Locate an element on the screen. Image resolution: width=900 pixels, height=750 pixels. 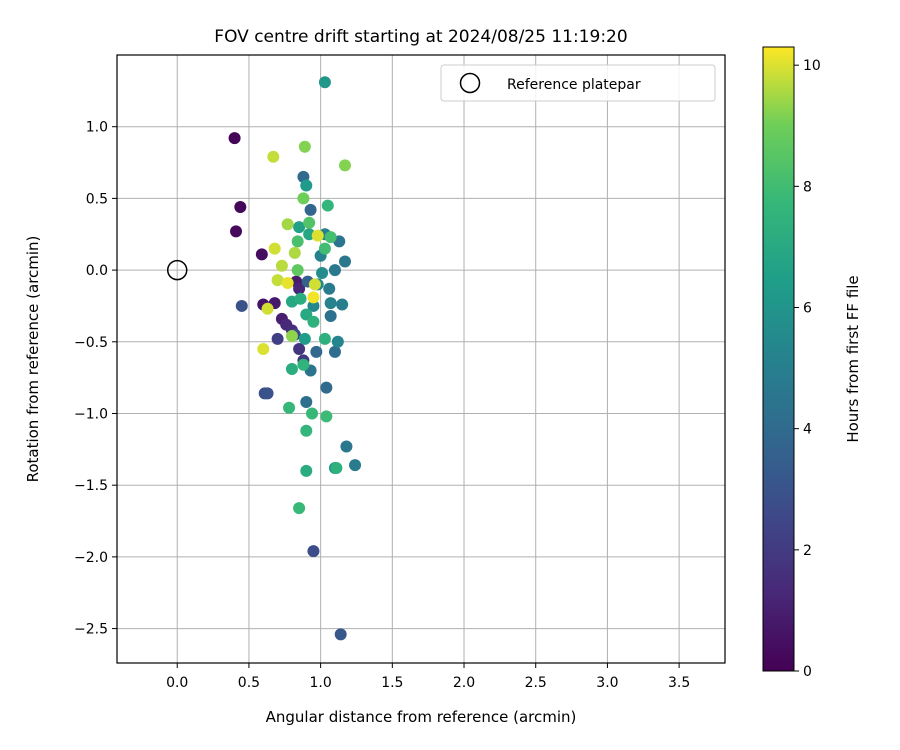
y-tick-label: −1.5 is located at coordinates (91, 486).